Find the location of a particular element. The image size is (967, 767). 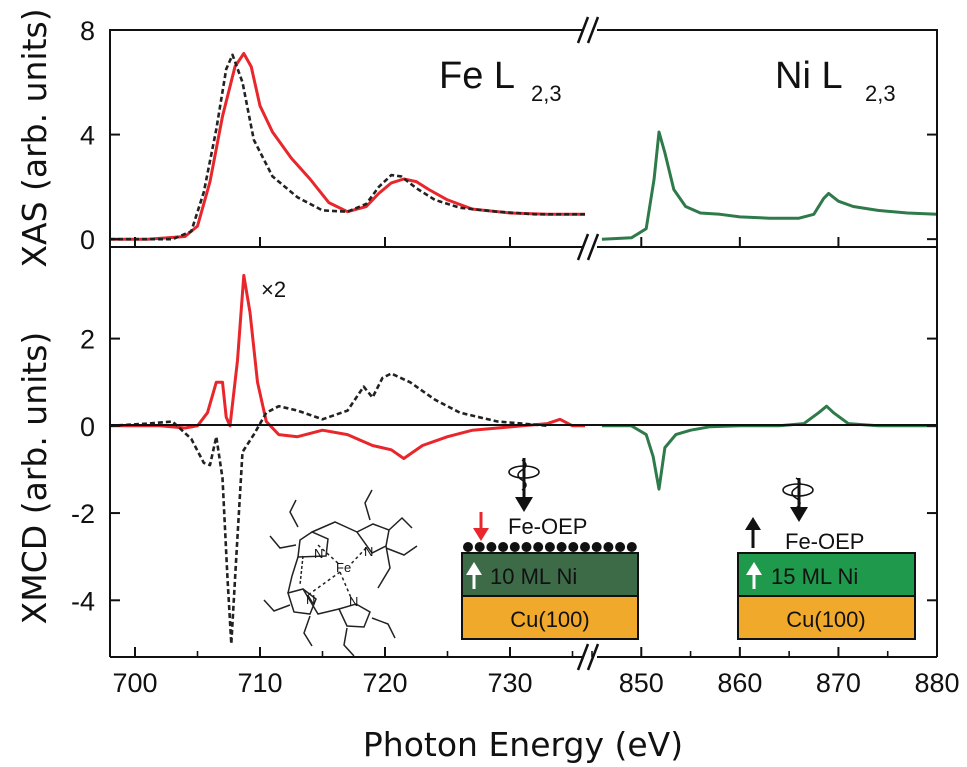

xmcd-y-tick-label: -2 is located at coordinates (83, 514).